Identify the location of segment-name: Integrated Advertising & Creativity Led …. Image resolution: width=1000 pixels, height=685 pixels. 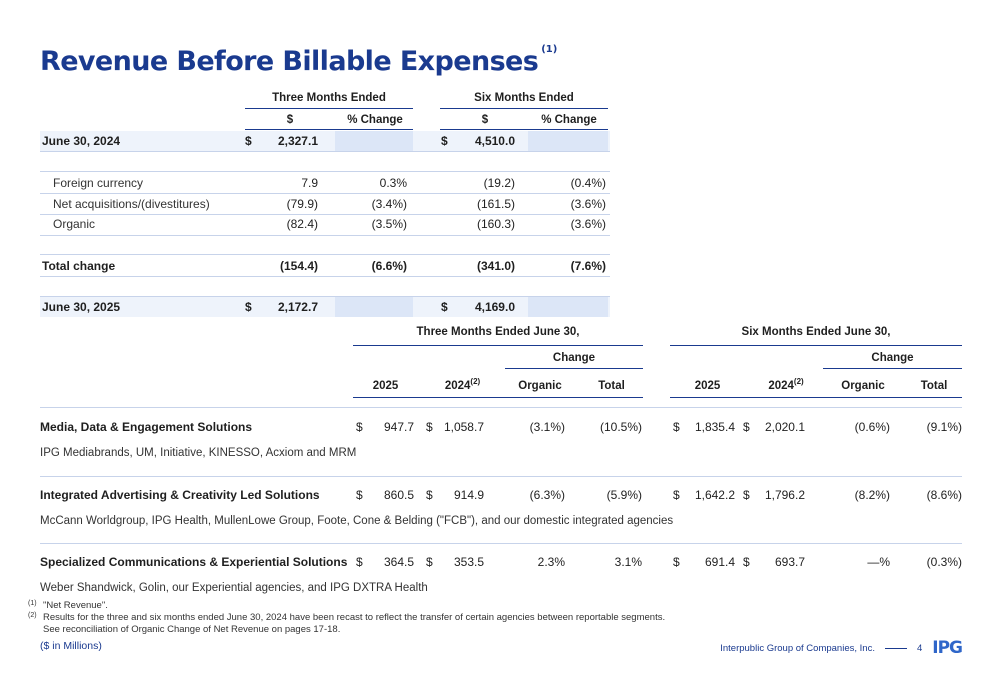
(180, 495).